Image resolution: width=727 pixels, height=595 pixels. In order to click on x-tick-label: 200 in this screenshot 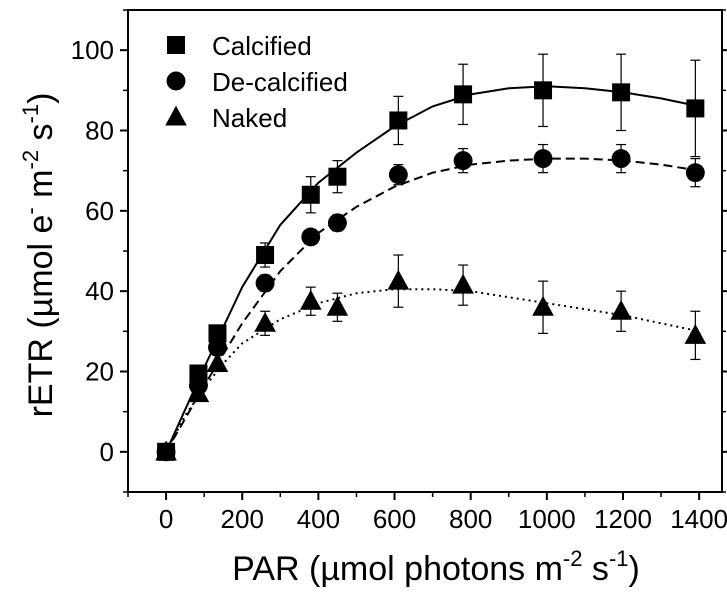, I will do `click(242, 519)`.